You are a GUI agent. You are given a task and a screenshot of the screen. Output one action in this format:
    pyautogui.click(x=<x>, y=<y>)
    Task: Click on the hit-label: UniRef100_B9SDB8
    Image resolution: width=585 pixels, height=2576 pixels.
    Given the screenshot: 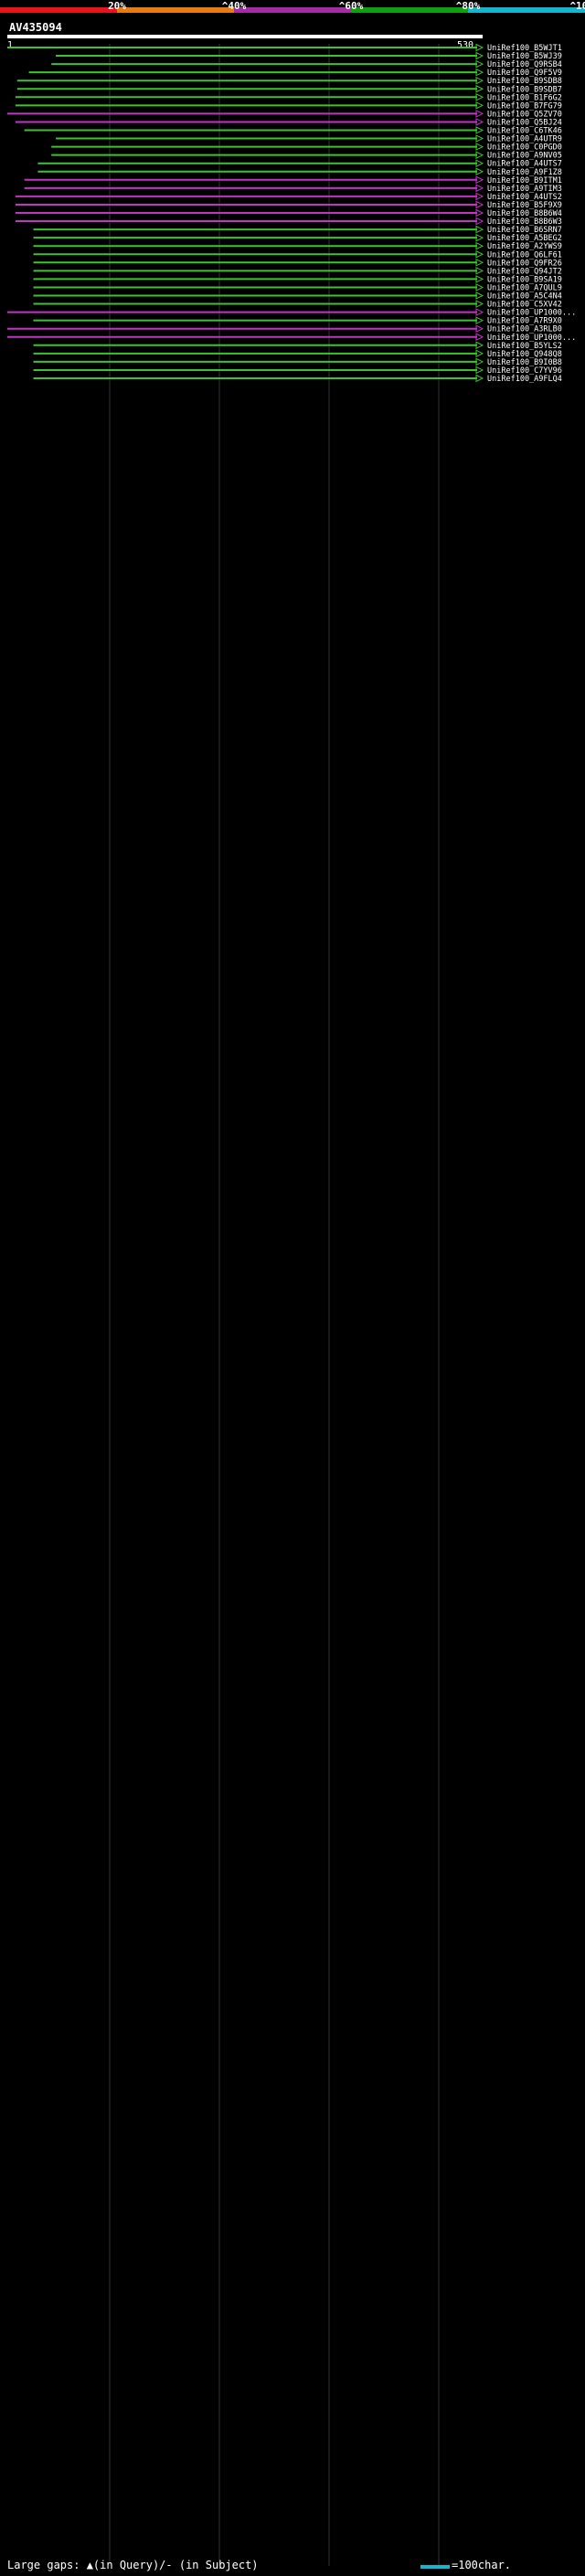 What is the action you would take?
    pyautogui.click(x=524, y=81)
    